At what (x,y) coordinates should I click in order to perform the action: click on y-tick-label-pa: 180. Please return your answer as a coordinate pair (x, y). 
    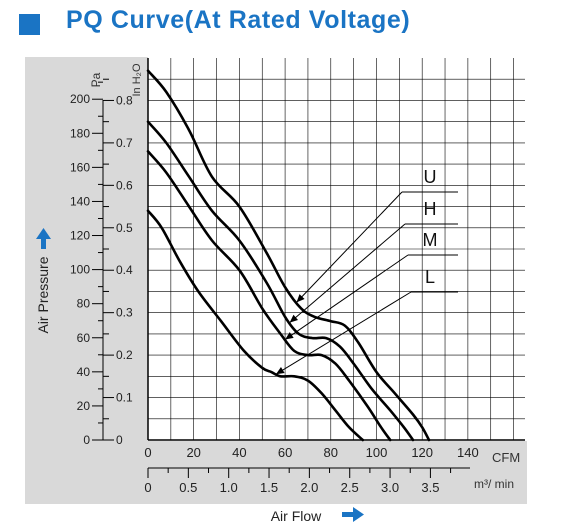
    Looking at the image, I should click on (80, 133).